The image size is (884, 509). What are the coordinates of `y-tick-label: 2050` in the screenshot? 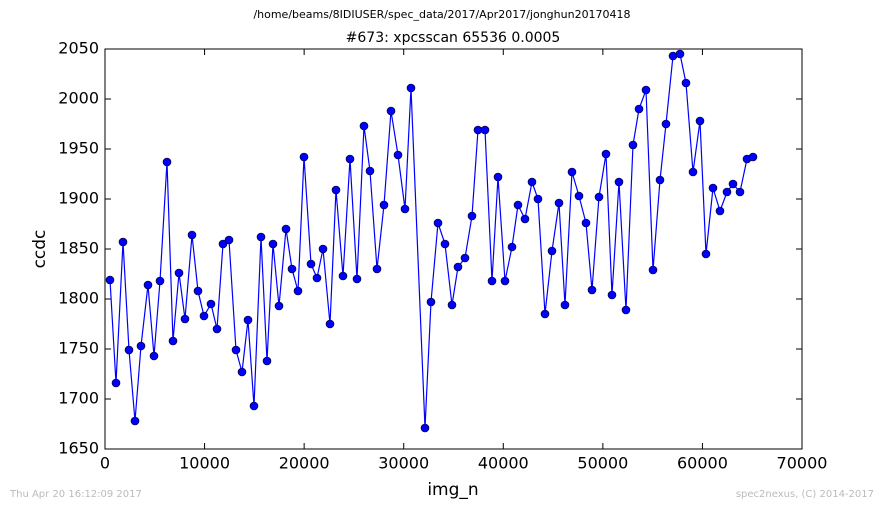 It's located at (78, 48).